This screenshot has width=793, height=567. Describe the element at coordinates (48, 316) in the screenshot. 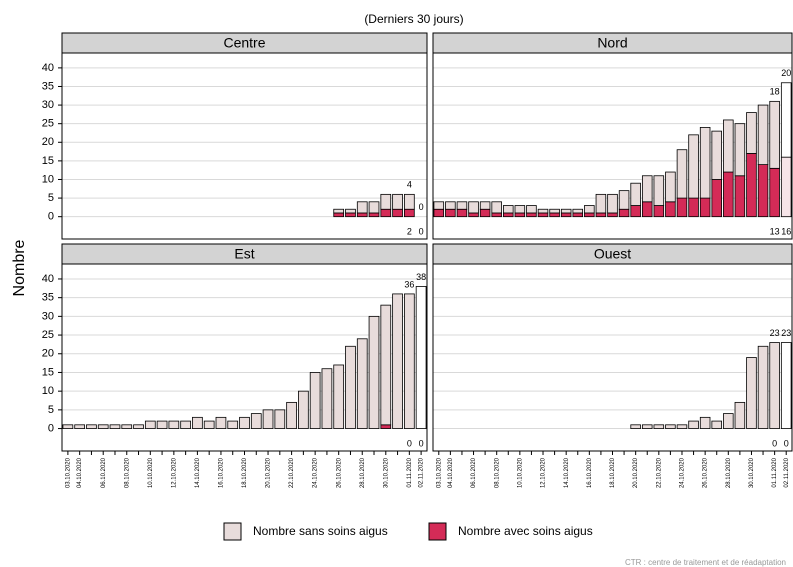

I see `y-tick-label: 30` at that location.